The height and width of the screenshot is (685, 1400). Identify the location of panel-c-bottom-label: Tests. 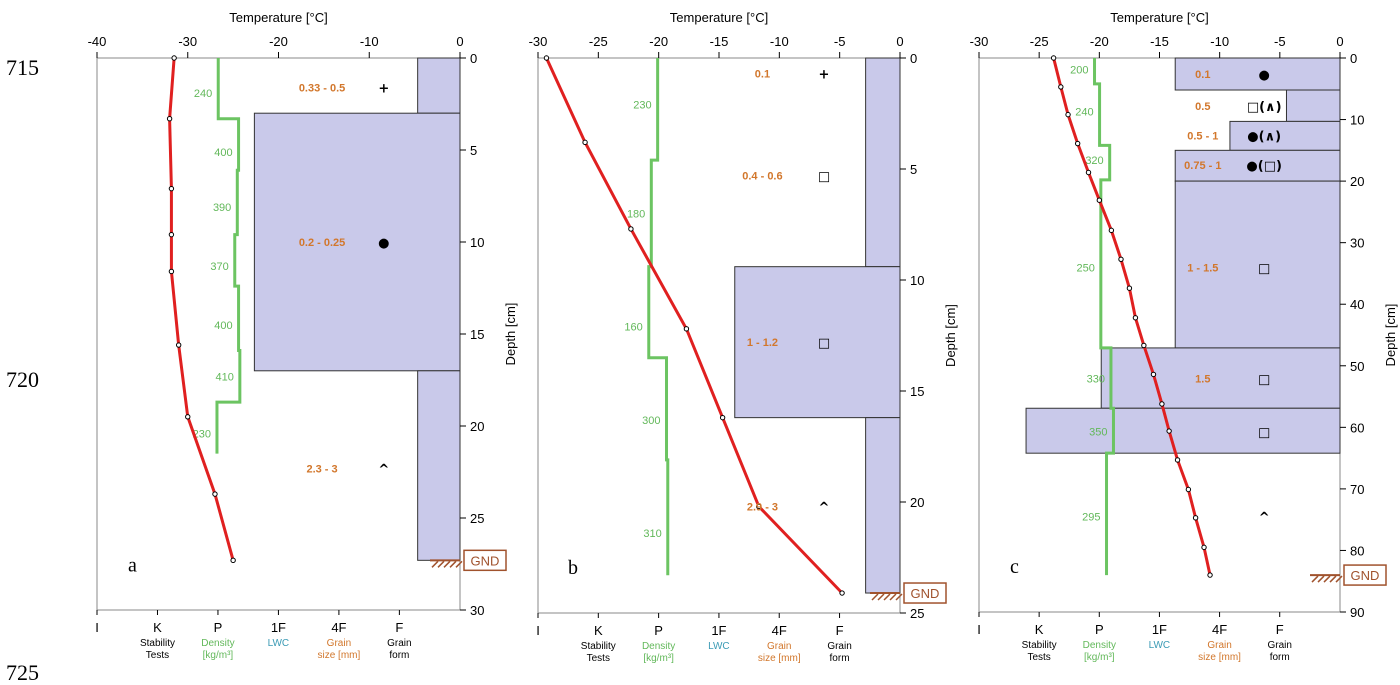
(1038, 657).